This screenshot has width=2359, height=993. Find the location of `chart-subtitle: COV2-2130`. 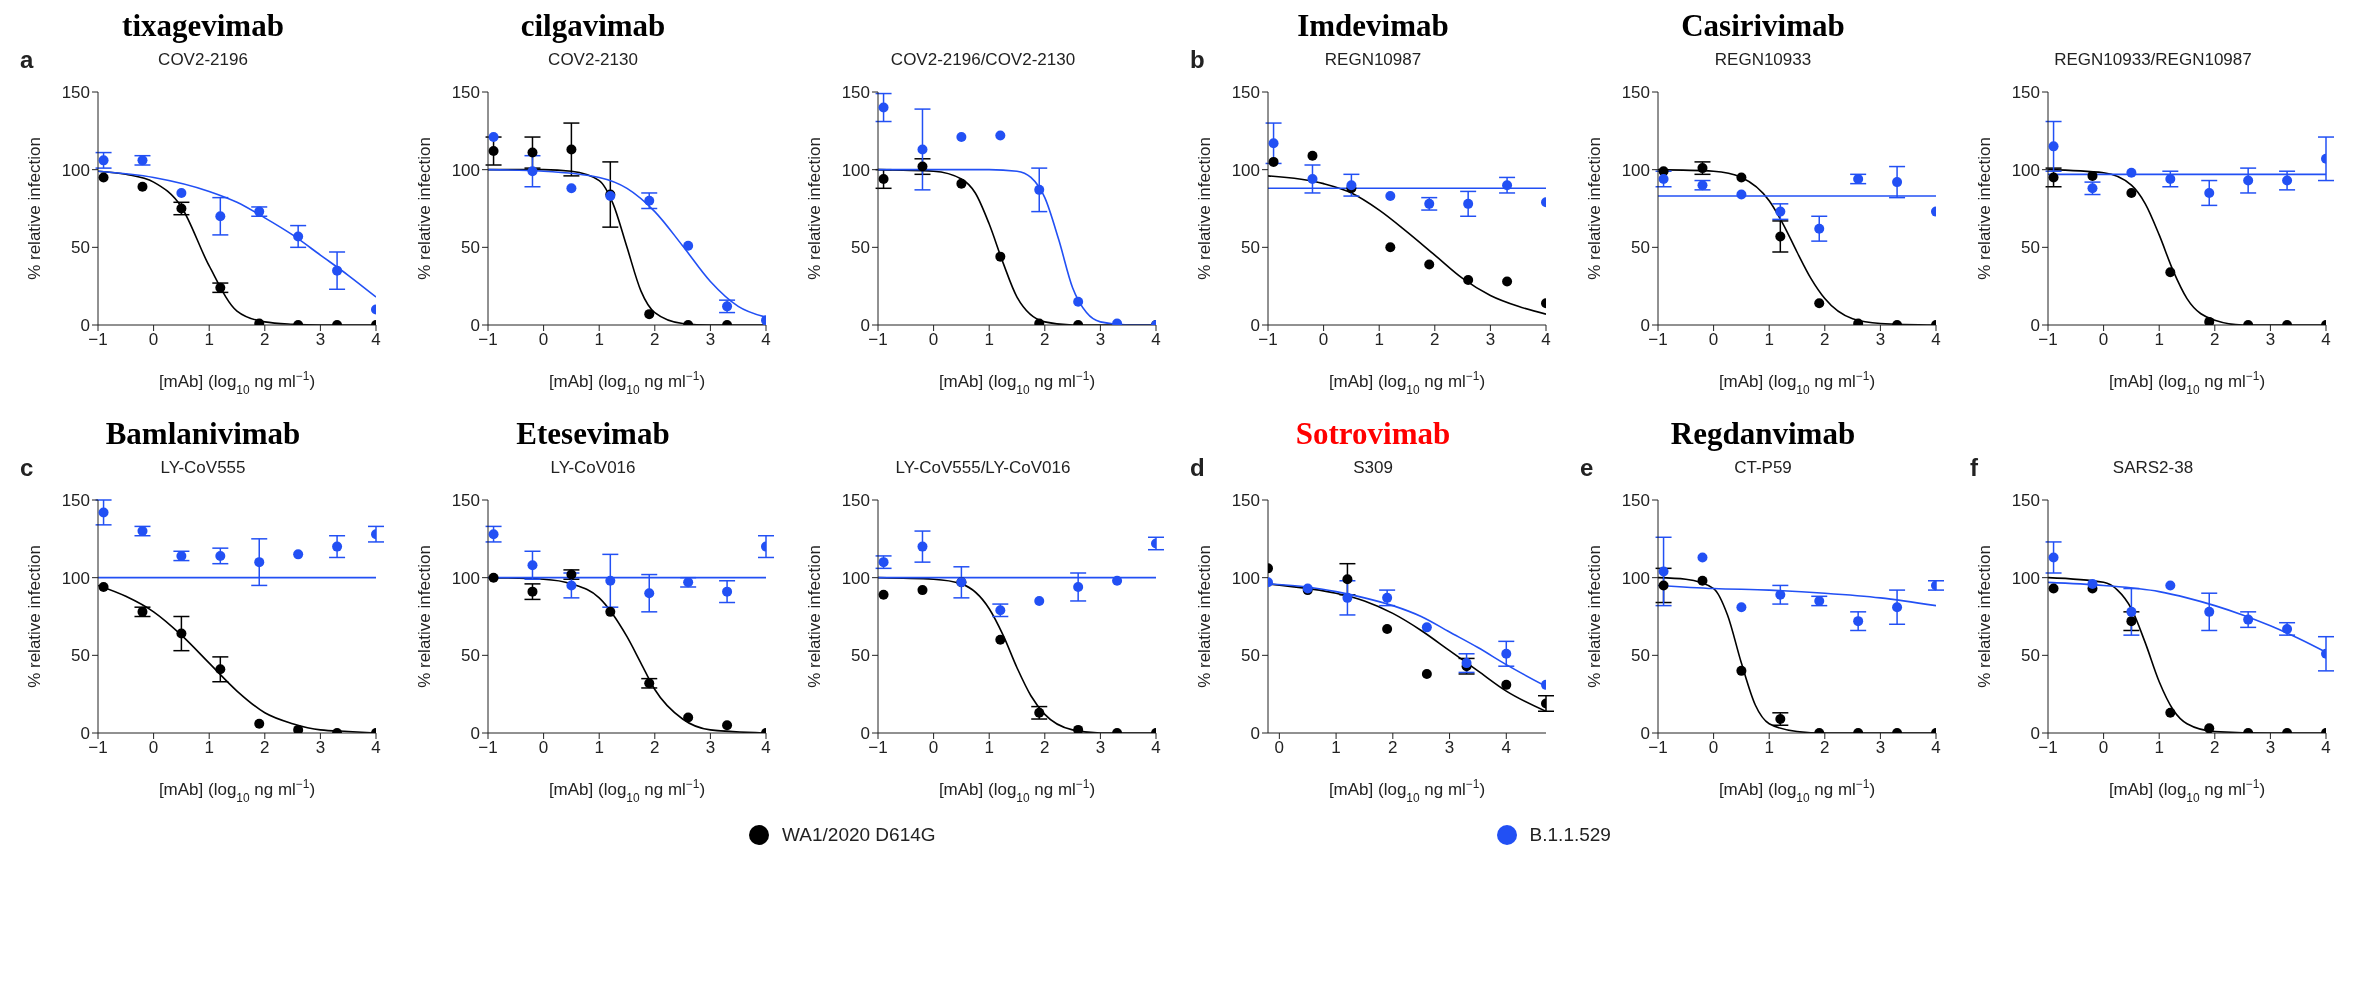

chart-subtitle: COV2-2130 is located at coordinates (593, 59).